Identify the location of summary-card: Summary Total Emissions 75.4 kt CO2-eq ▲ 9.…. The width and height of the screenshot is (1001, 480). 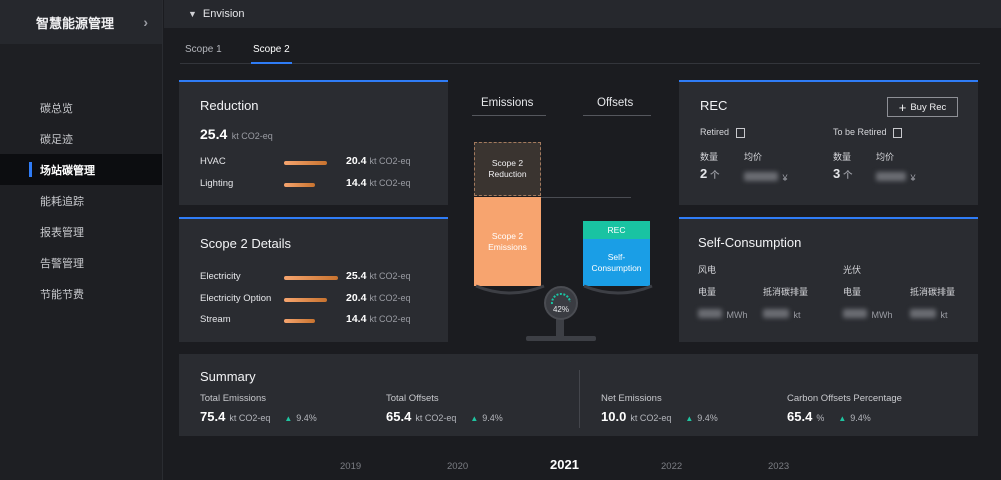
(578, 395).